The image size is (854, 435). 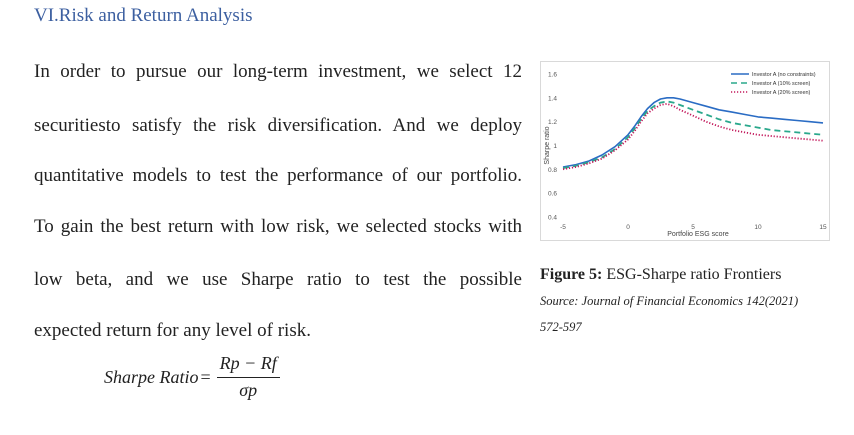 I want to click on figure-caption: Figure 5: ESG-Sharpe ratio Frontiers, so click(x=660, y=275).